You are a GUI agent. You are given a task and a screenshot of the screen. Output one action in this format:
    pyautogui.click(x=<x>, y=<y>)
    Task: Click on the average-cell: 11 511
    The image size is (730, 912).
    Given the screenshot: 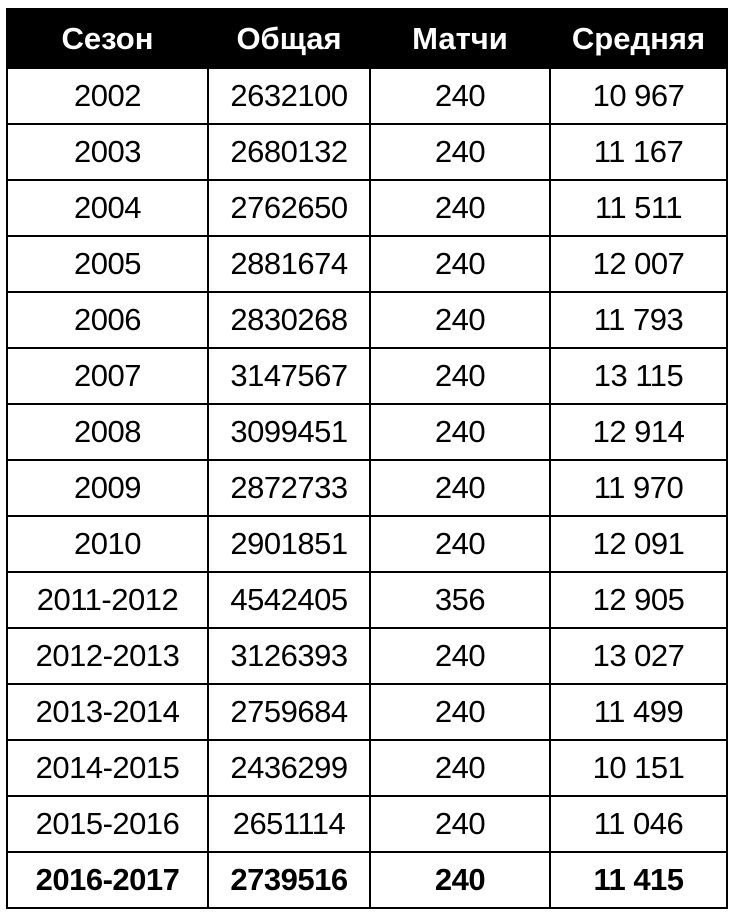 What is the action you would take?
    pyautogui.click(x=638, y=208)
    